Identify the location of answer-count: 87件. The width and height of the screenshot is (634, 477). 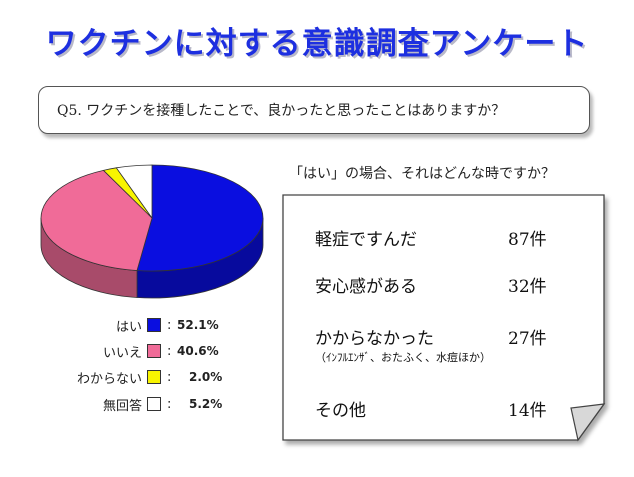
(527, 240).